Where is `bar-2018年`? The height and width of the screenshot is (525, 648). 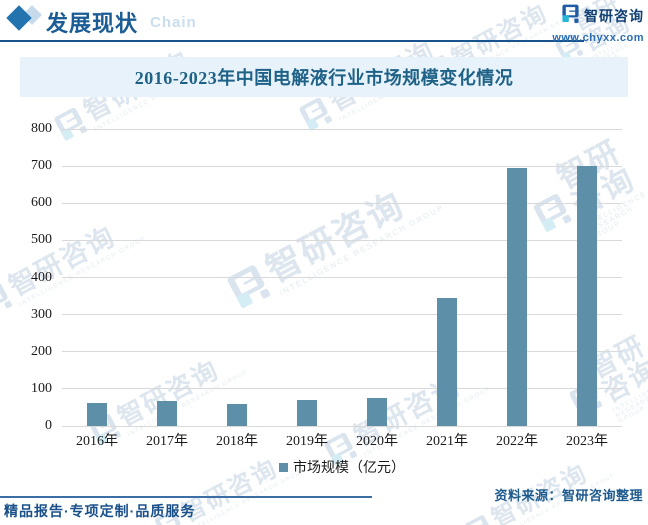 bar-2018年 is located at coordinates (237, 414).